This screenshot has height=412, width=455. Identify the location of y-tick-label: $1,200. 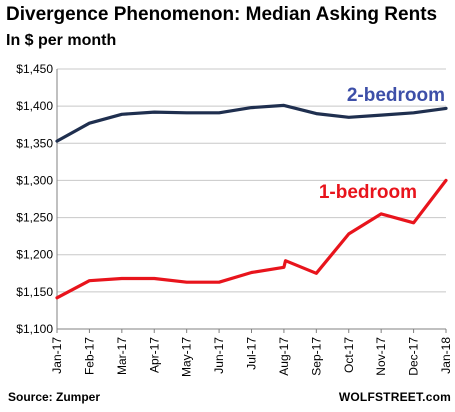
(34, 255).